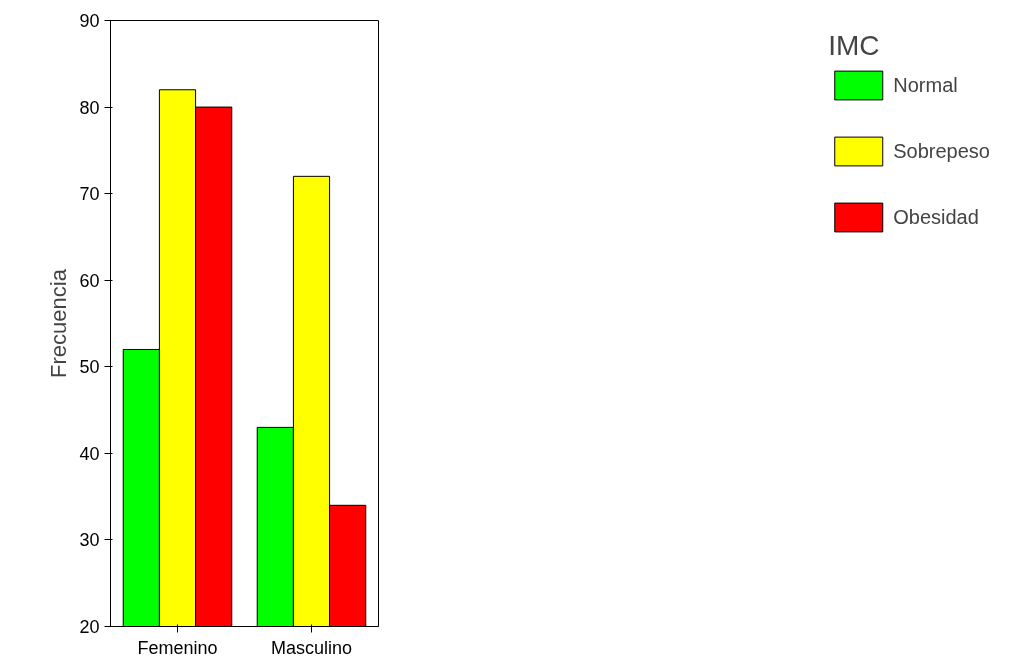  Describe the element at coordinates (311, 647) in the screenshot. I see `x-tick-label: Masculino` at that location.